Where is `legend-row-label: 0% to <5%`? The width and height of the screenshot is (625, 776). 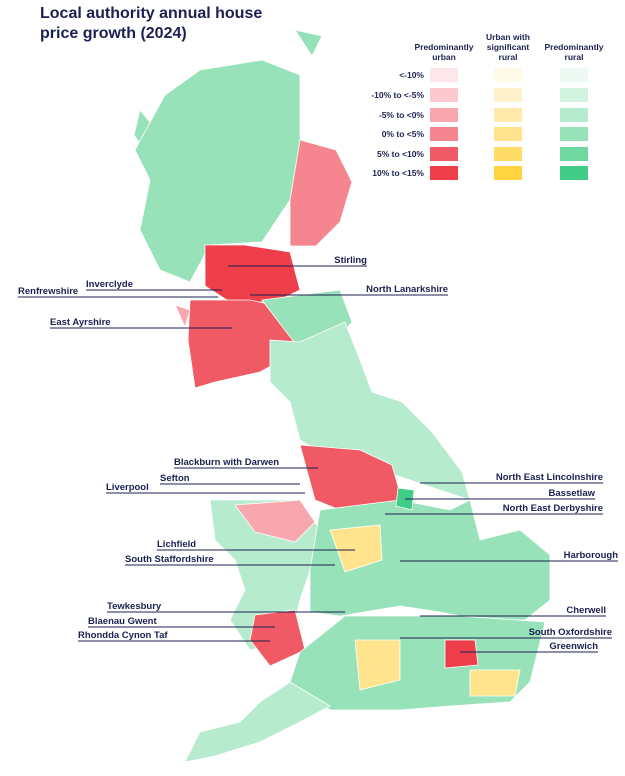
legend-row-label: 0% to <5% is located at coordinates (403, 134).